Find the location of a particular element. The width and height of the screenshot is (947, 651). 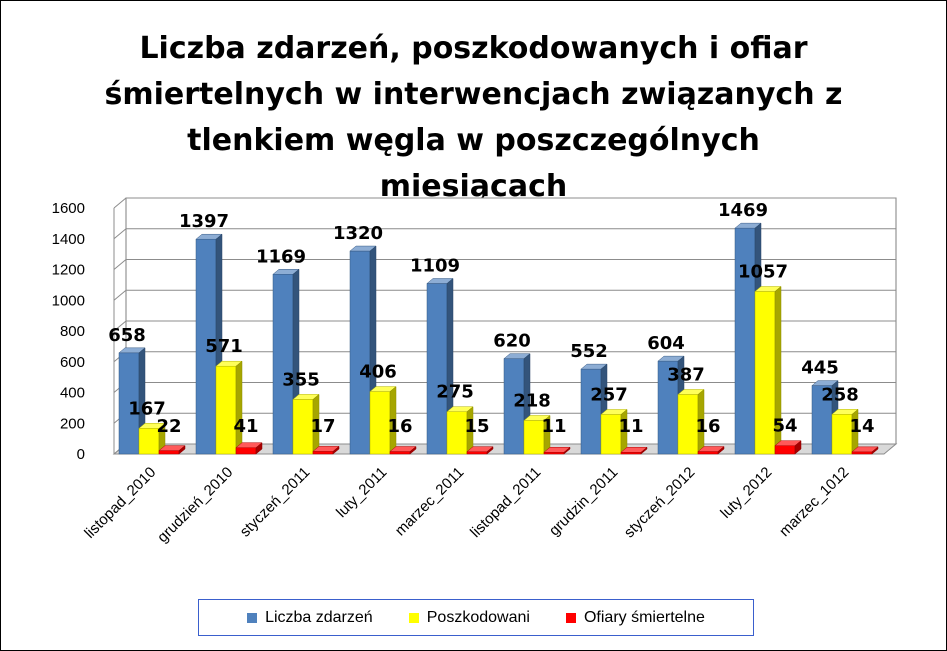

data-label: 1169 is located at coordinates (281, 256).